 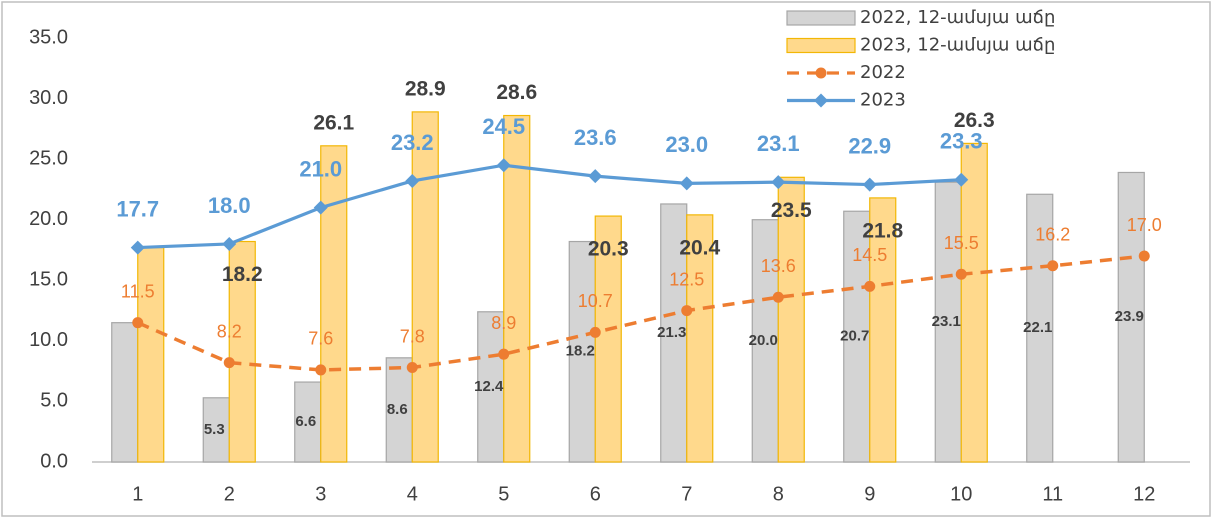 What do you see at coordinates (1052, 234) in the screenshot?
I see `data-label: 16.2` at bounding box center [1052, 234].